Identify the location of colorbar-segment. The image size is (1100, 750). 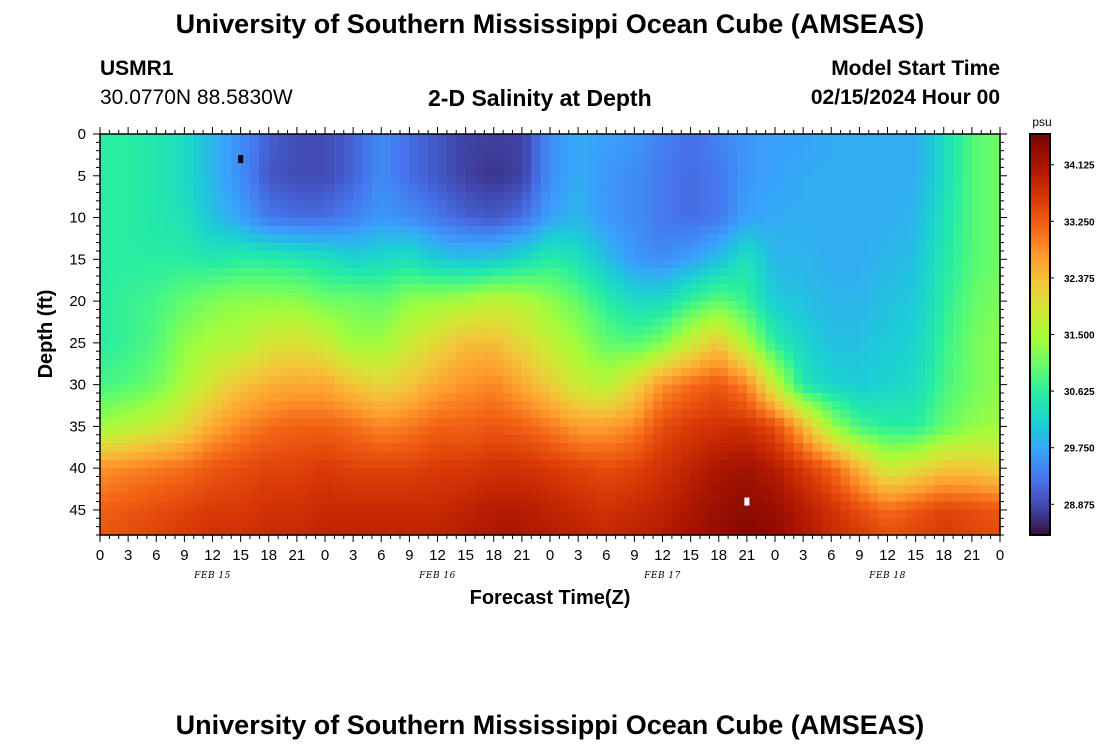
(1040, 477).